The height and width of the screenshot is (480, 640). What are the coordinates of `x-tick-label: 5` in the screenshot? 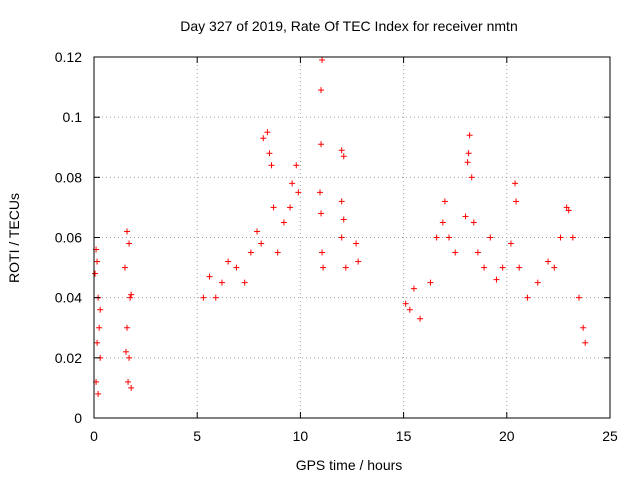 It's located at (197, 436).